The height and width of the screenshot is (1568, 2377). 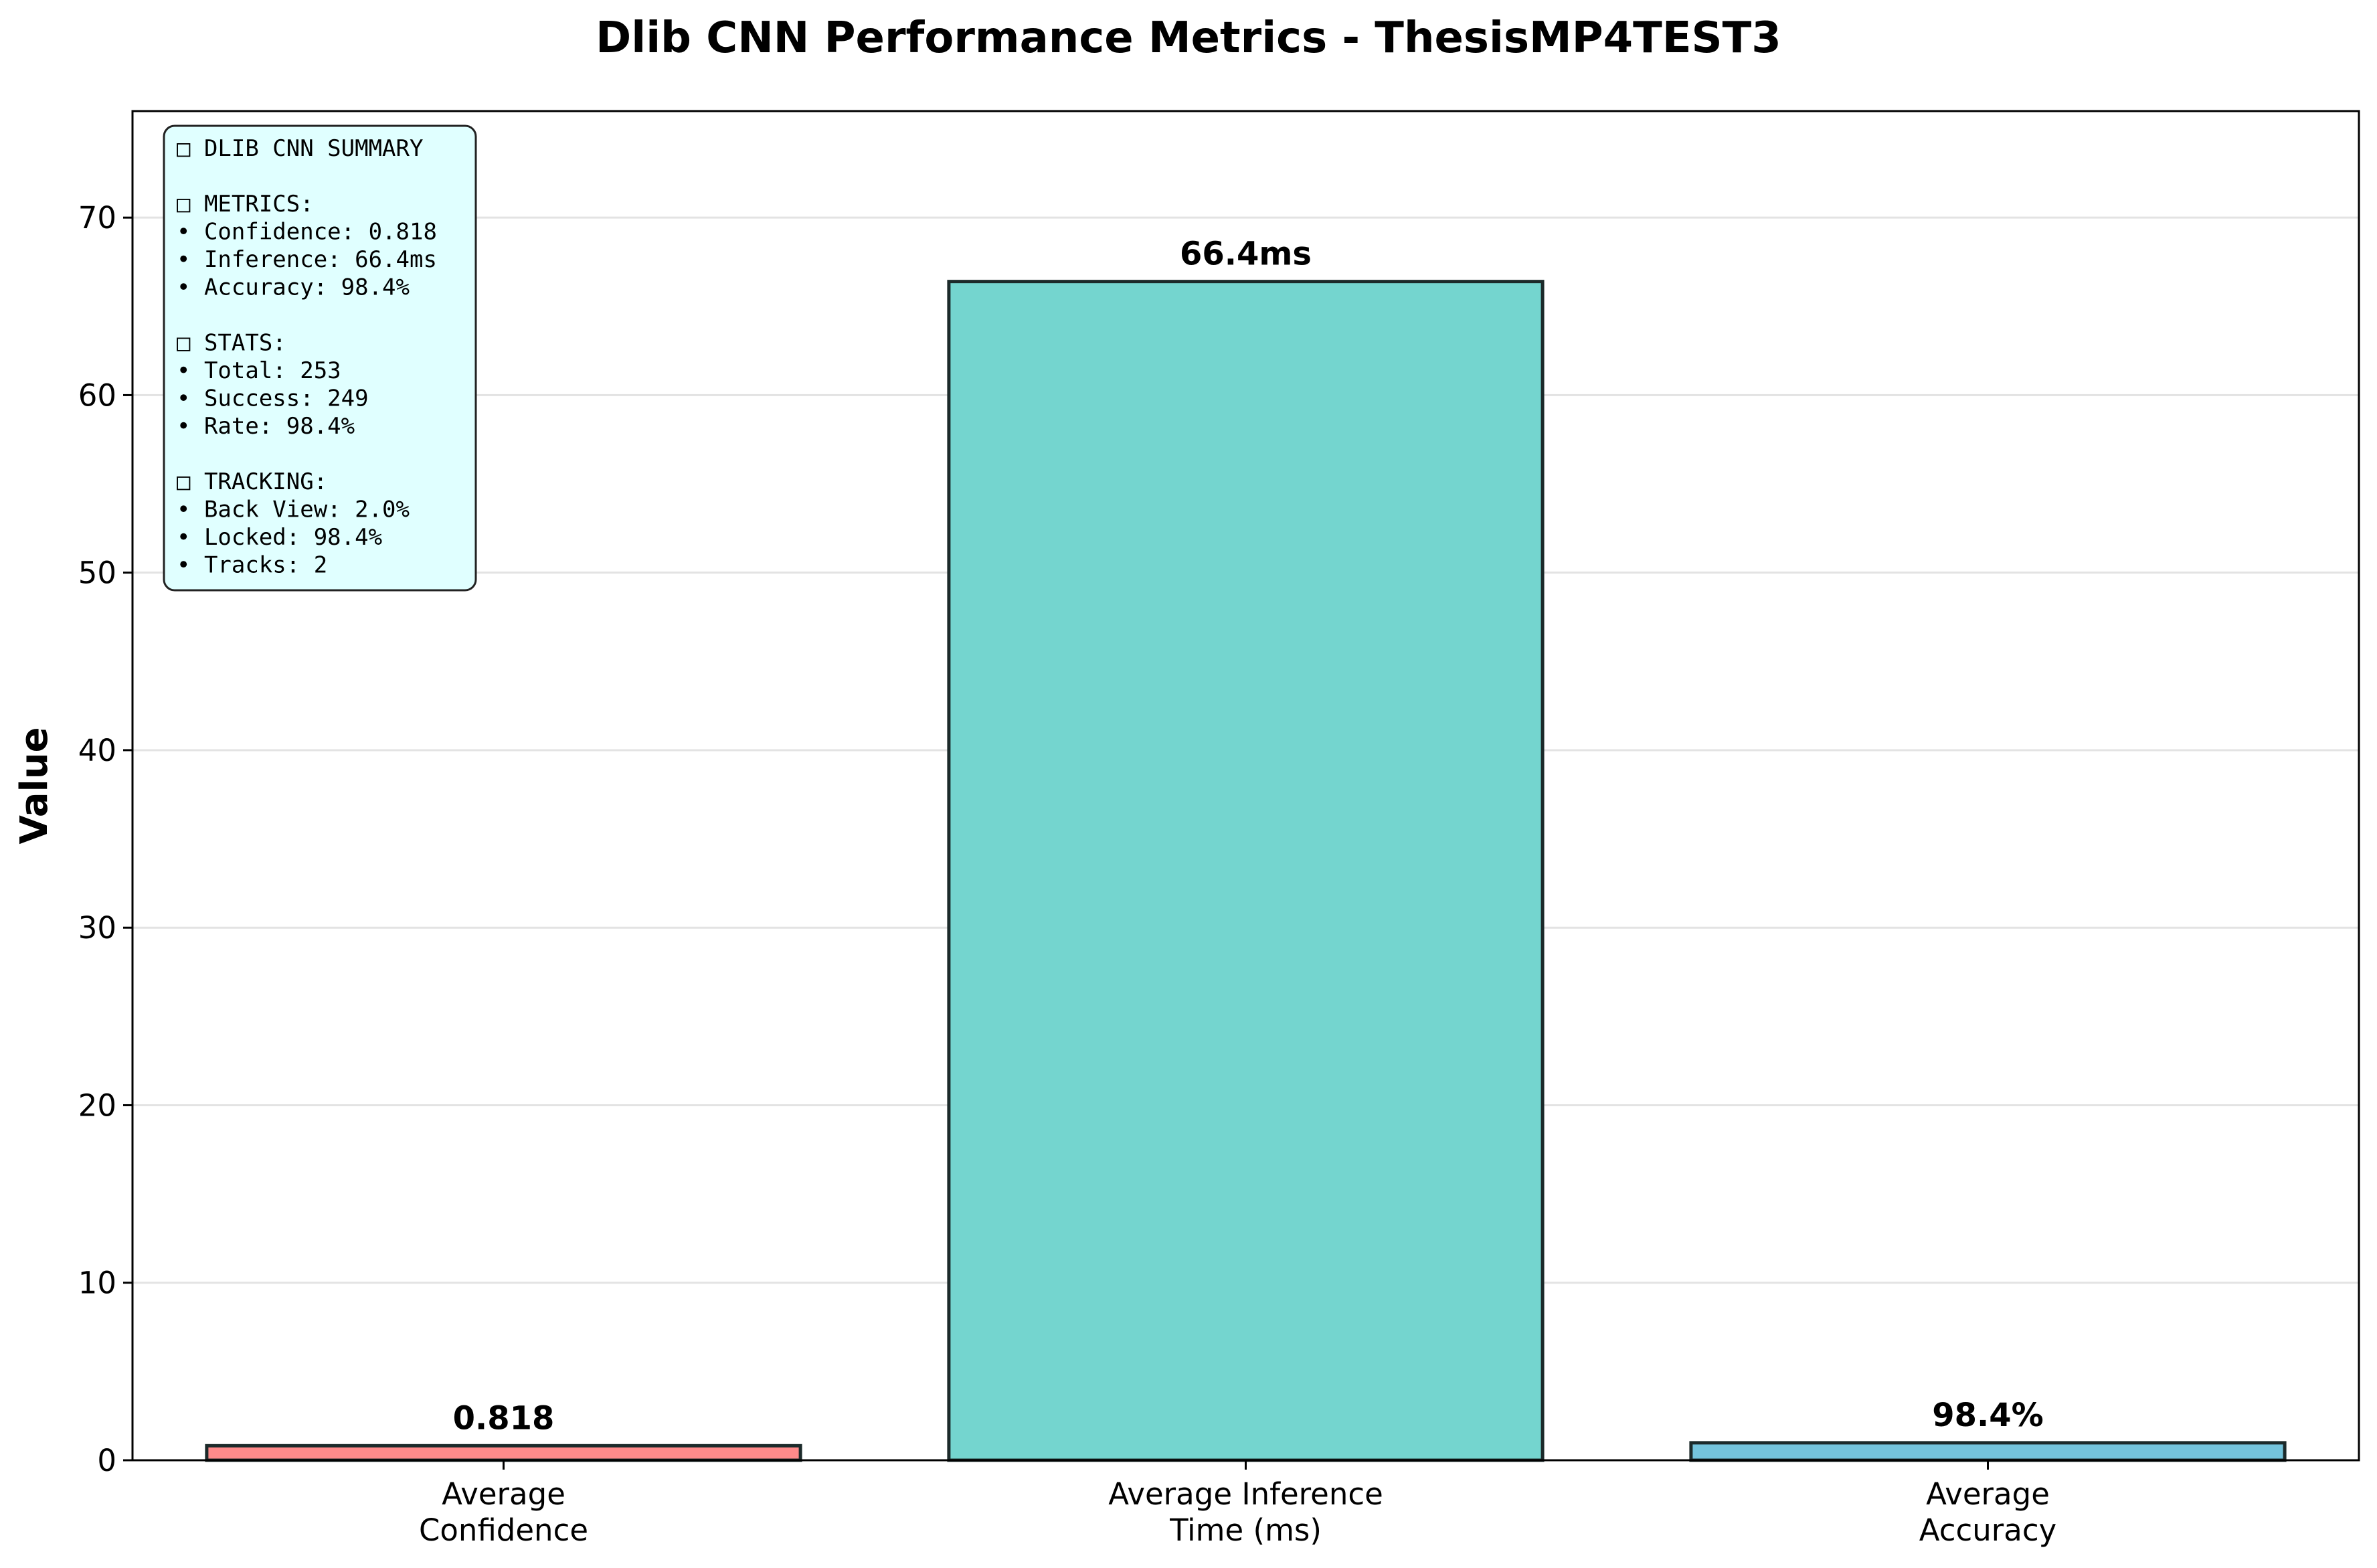 I want to click on summary-line: • Back View: 2.0%, so click(x=293, y=510).